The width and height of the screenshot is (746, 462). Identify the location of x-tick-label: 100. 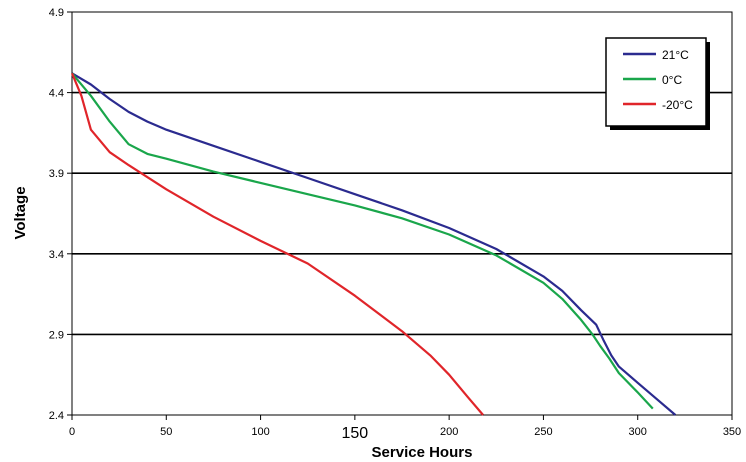
(260, 432).